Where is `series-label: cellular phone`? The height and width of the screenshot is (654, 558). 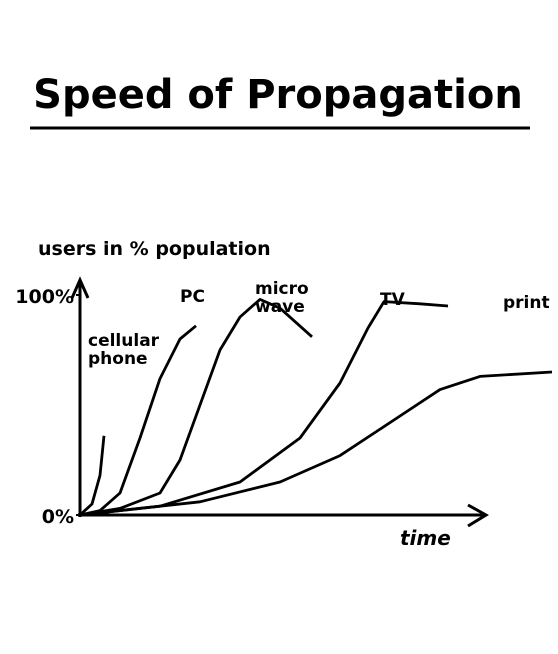 series-label: cellular phone is located at coordinates (124, 350).